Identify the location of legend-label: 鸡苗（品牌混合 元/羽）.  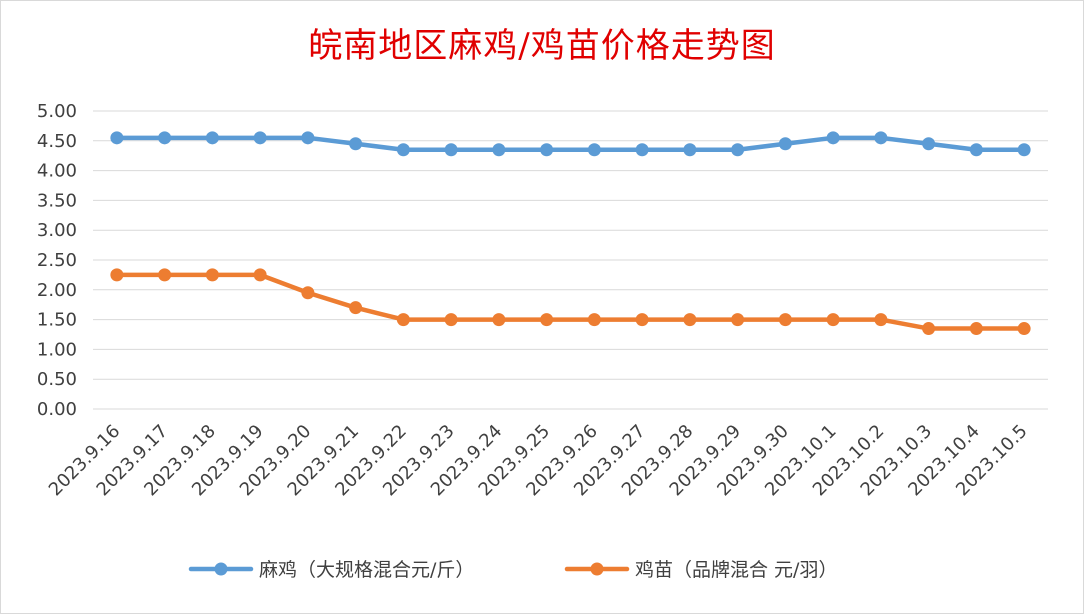
(736, 570).